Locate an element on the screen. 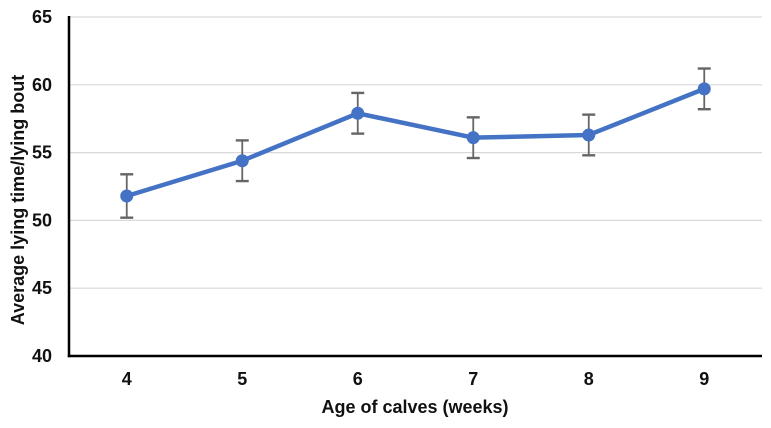 The image size is (771, 428). x-tick-label: 8 is located at coordinates (589, 379).